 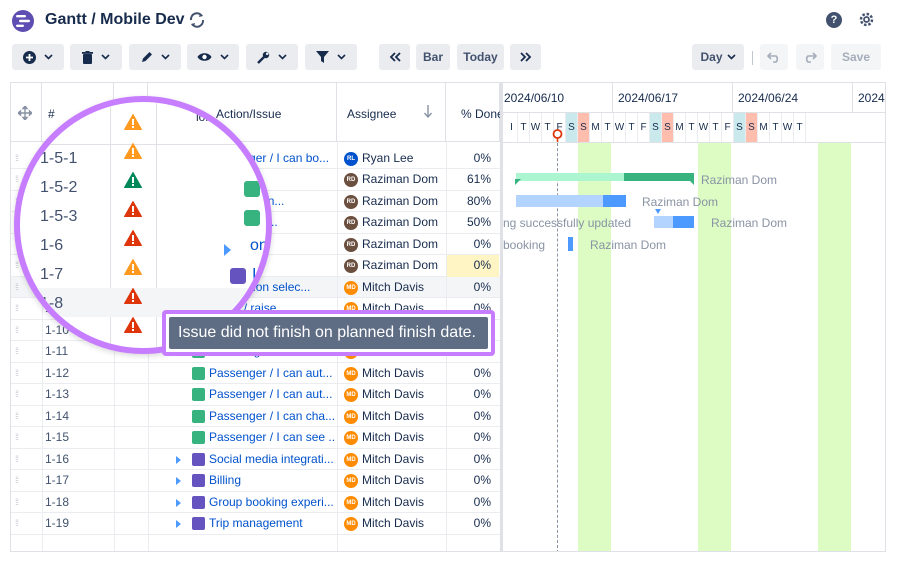 What do you see at coordinates (38, 57) in the screenshot?
I see `add-menu-button` at bounding box center [38, 57].